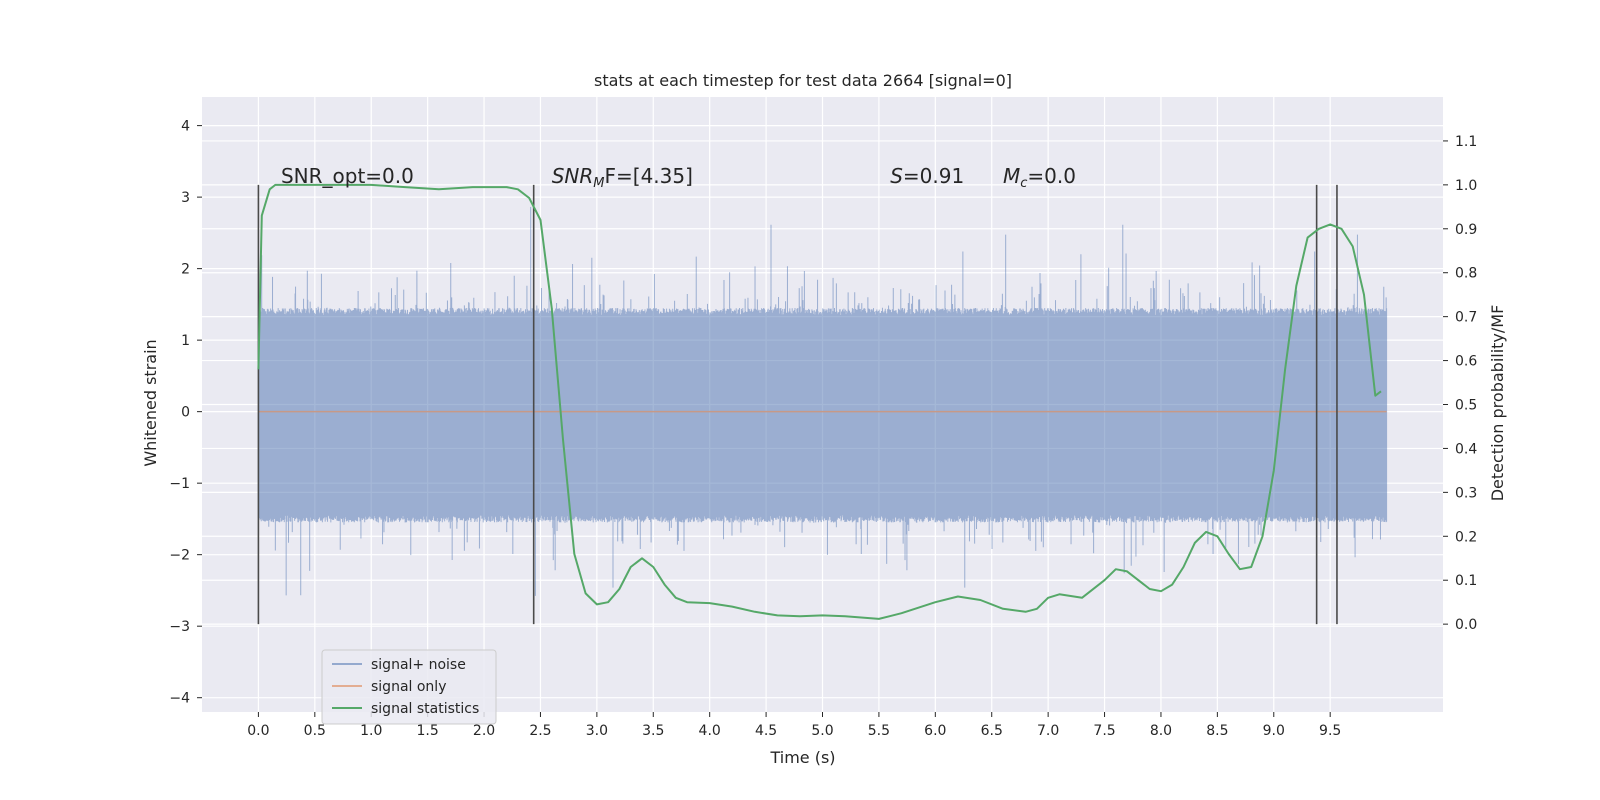  I want to click on y-right-tick-label: 0.7, so click(1466, 318).